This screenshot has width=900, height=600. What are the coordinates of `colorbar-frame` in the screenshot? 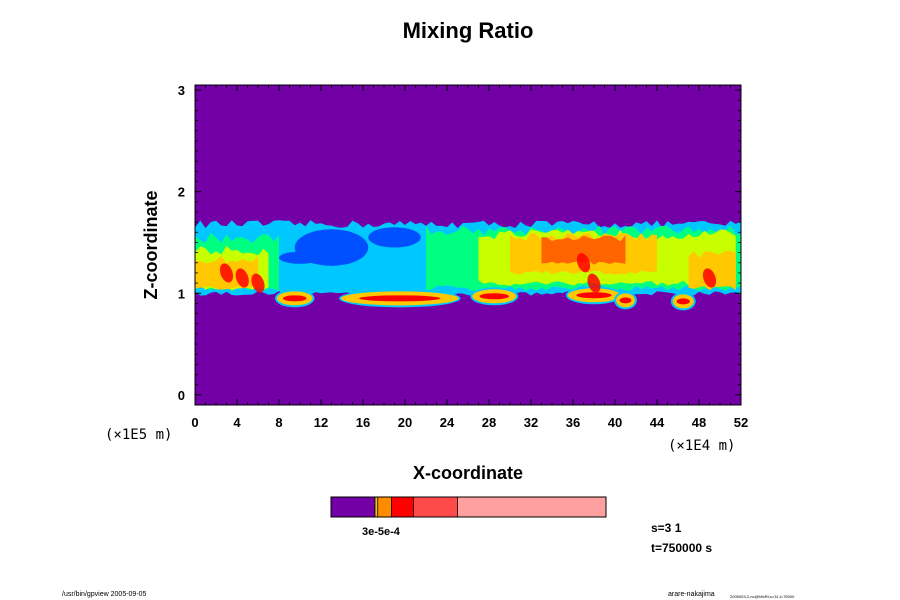 It's located at (468, 507).